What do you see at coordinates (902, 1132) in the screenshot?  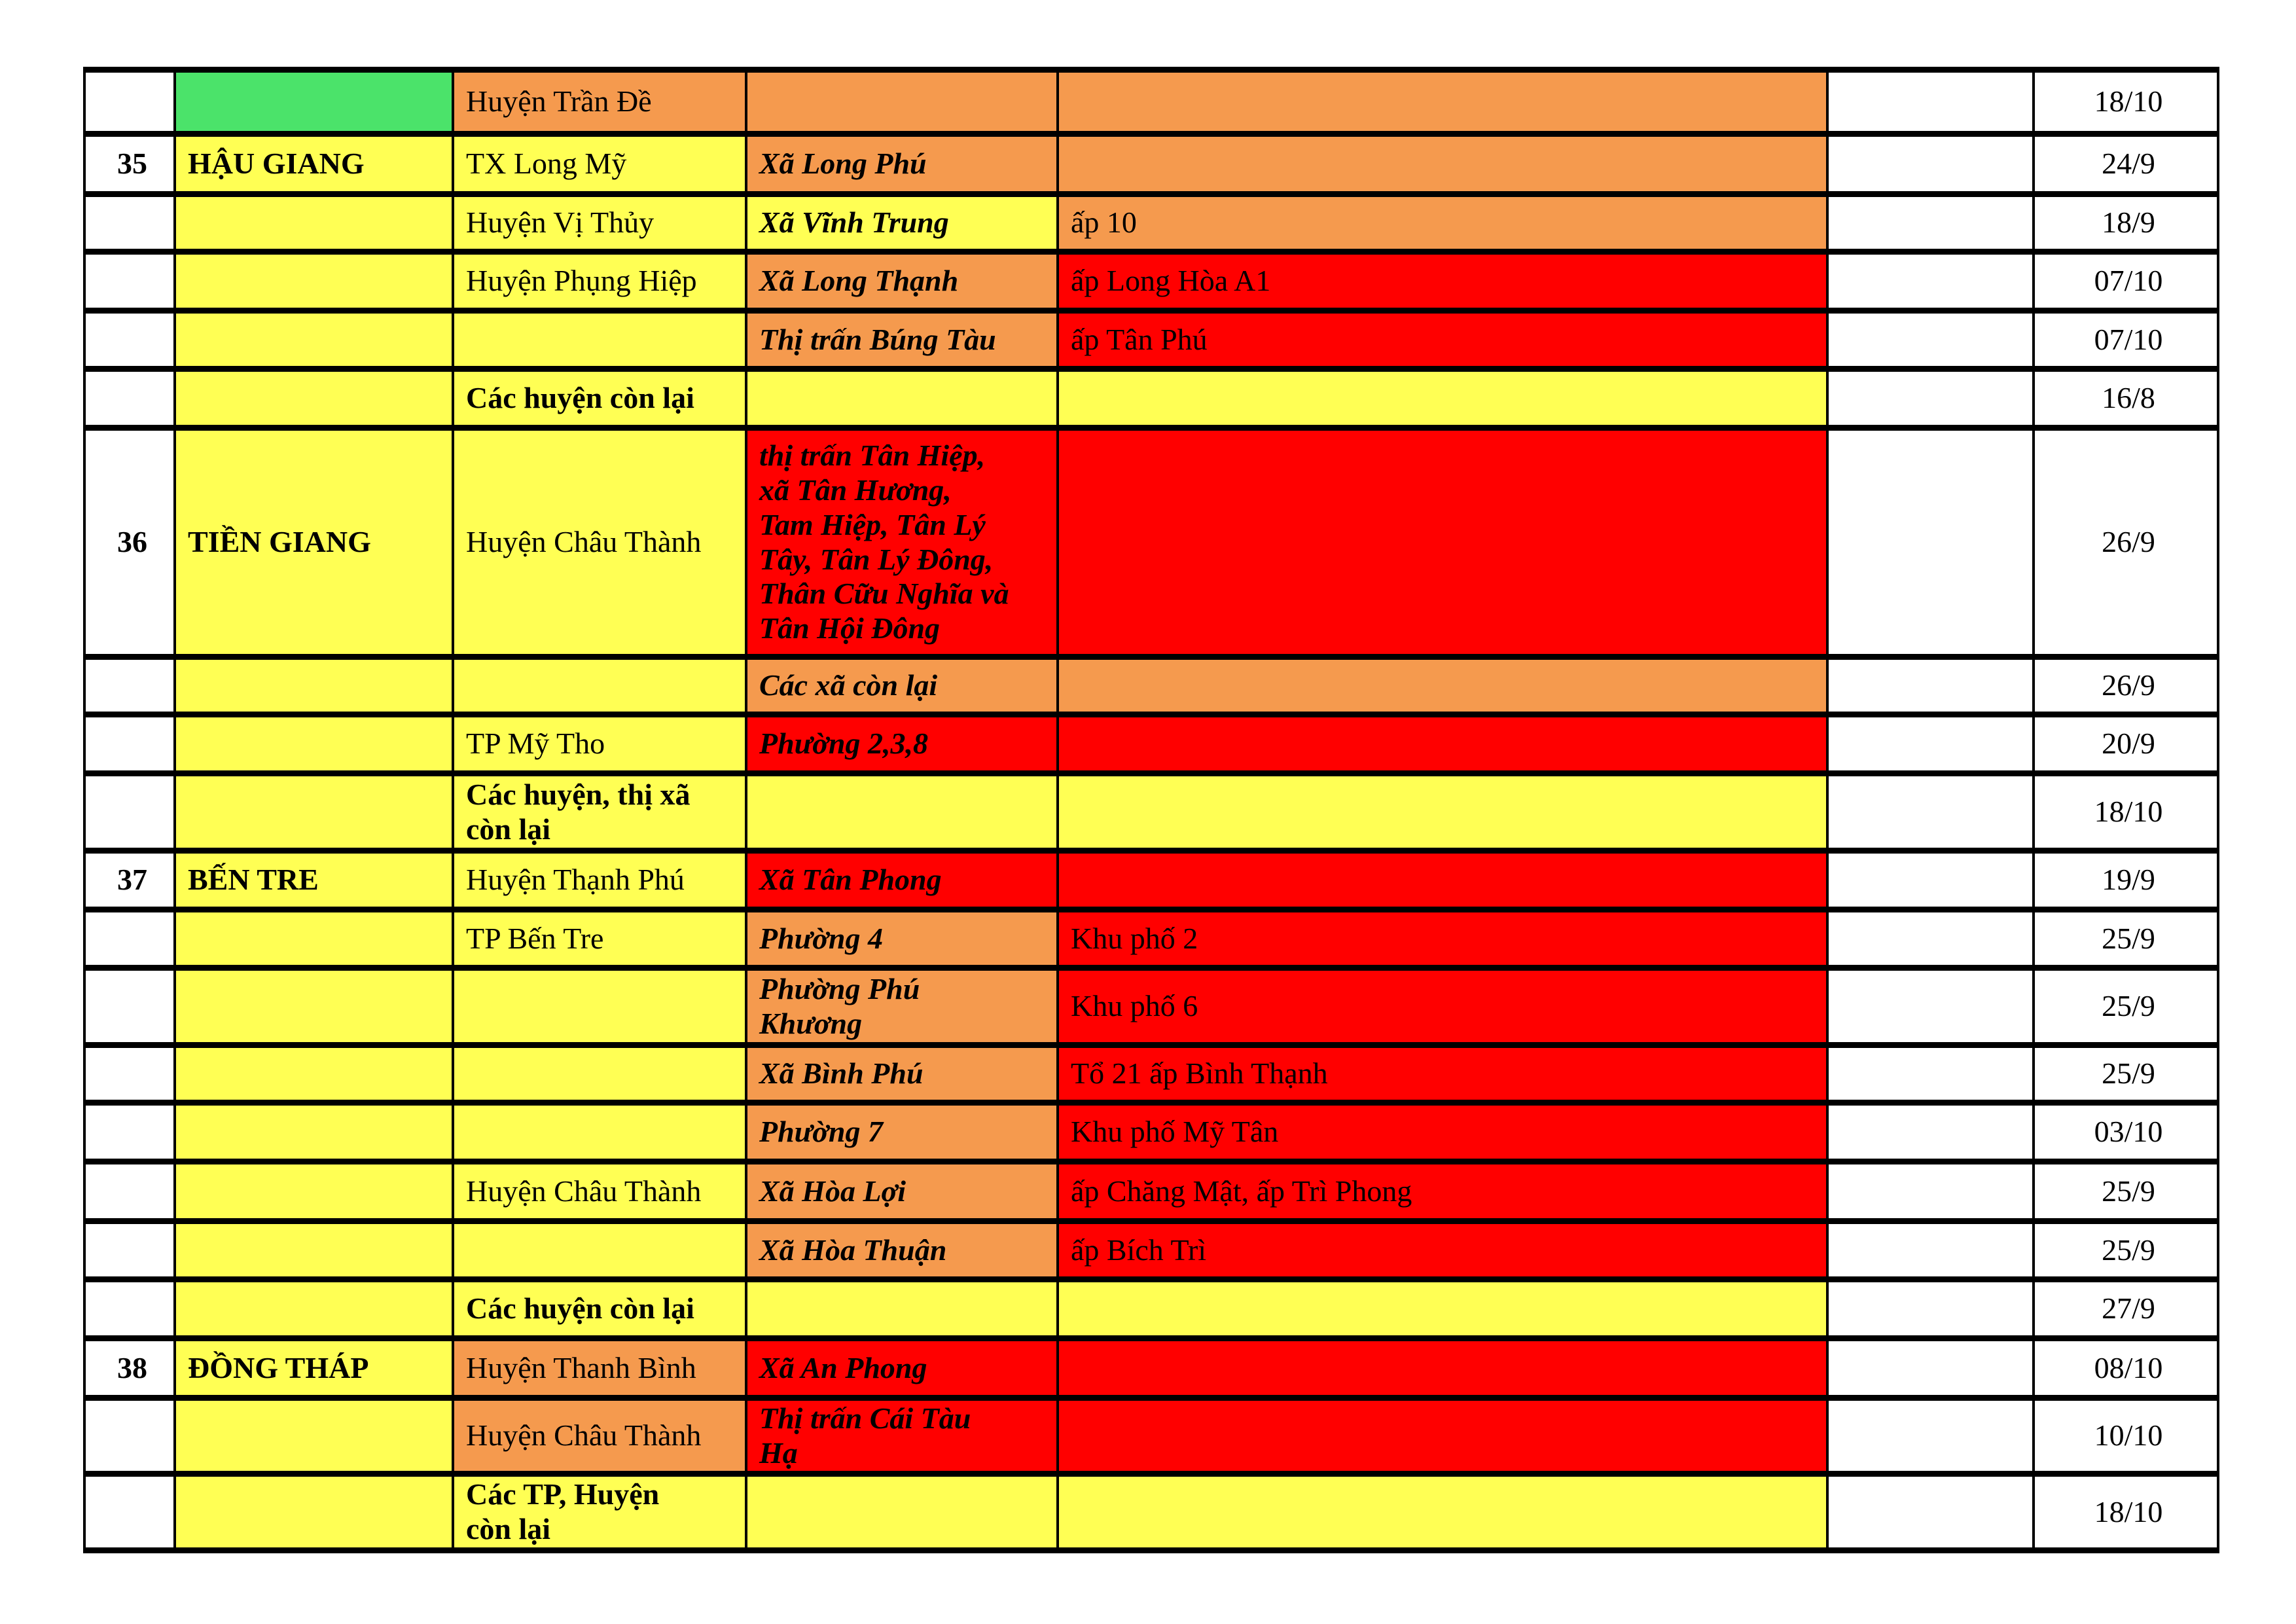 I see `cell-commune: Phường 7` at bounding box center [902, 1132].